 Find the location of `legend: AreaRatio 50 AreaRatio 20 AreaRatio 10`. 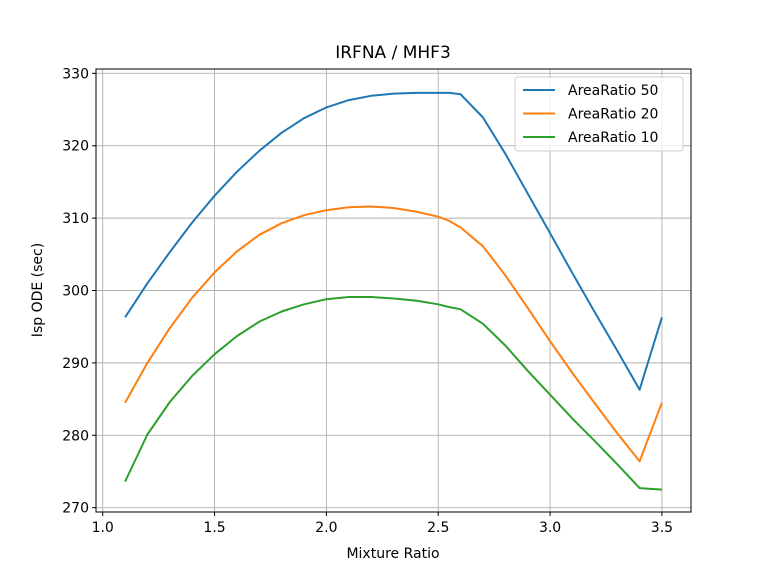

legend: AreaRatio 50 AreaRatio 20 AreaRatio 10 is located at coordinates (599, 114).